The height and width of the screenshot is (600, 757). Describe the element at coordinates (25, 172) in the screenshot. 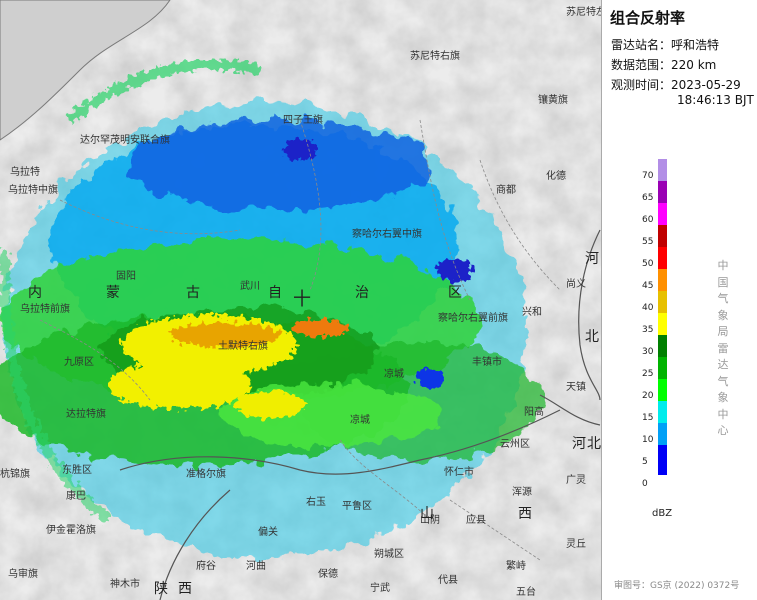

I see `place-label: 乌拉特` at that location.